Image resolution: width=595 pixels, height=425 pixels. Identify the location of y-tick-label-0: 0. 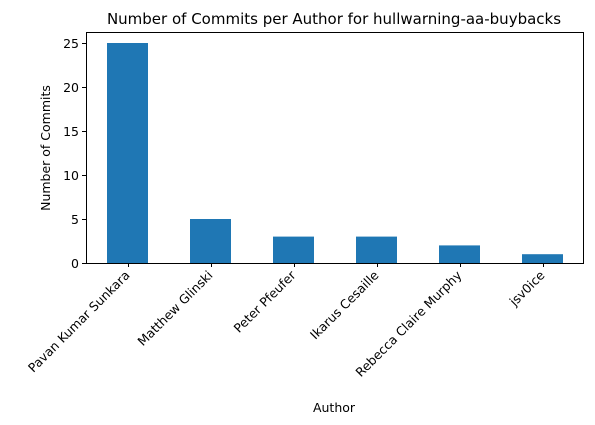
(75, 263).